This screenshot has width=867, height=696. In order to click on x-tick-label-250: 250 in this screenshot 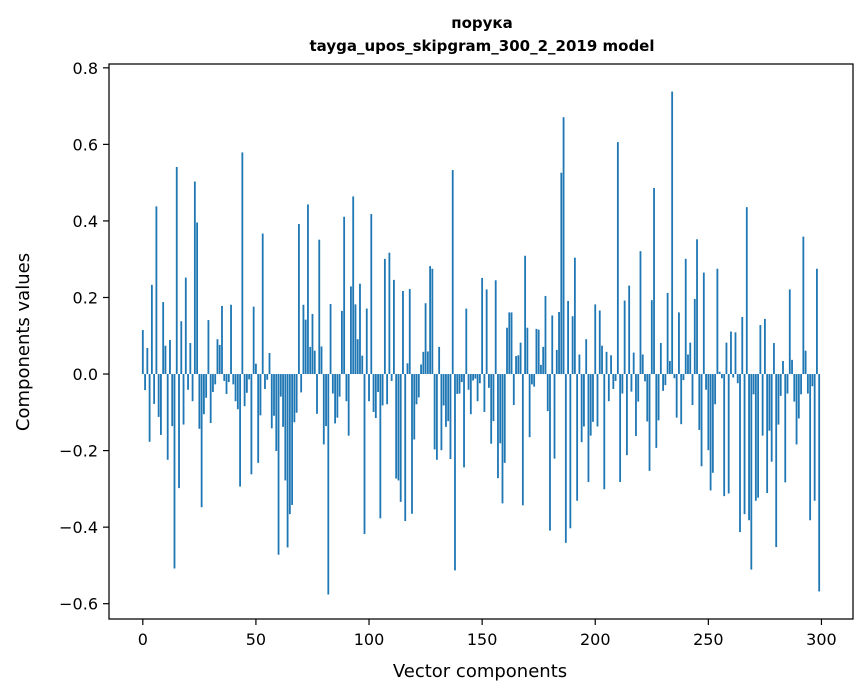, I will do `click(708, 639)`.